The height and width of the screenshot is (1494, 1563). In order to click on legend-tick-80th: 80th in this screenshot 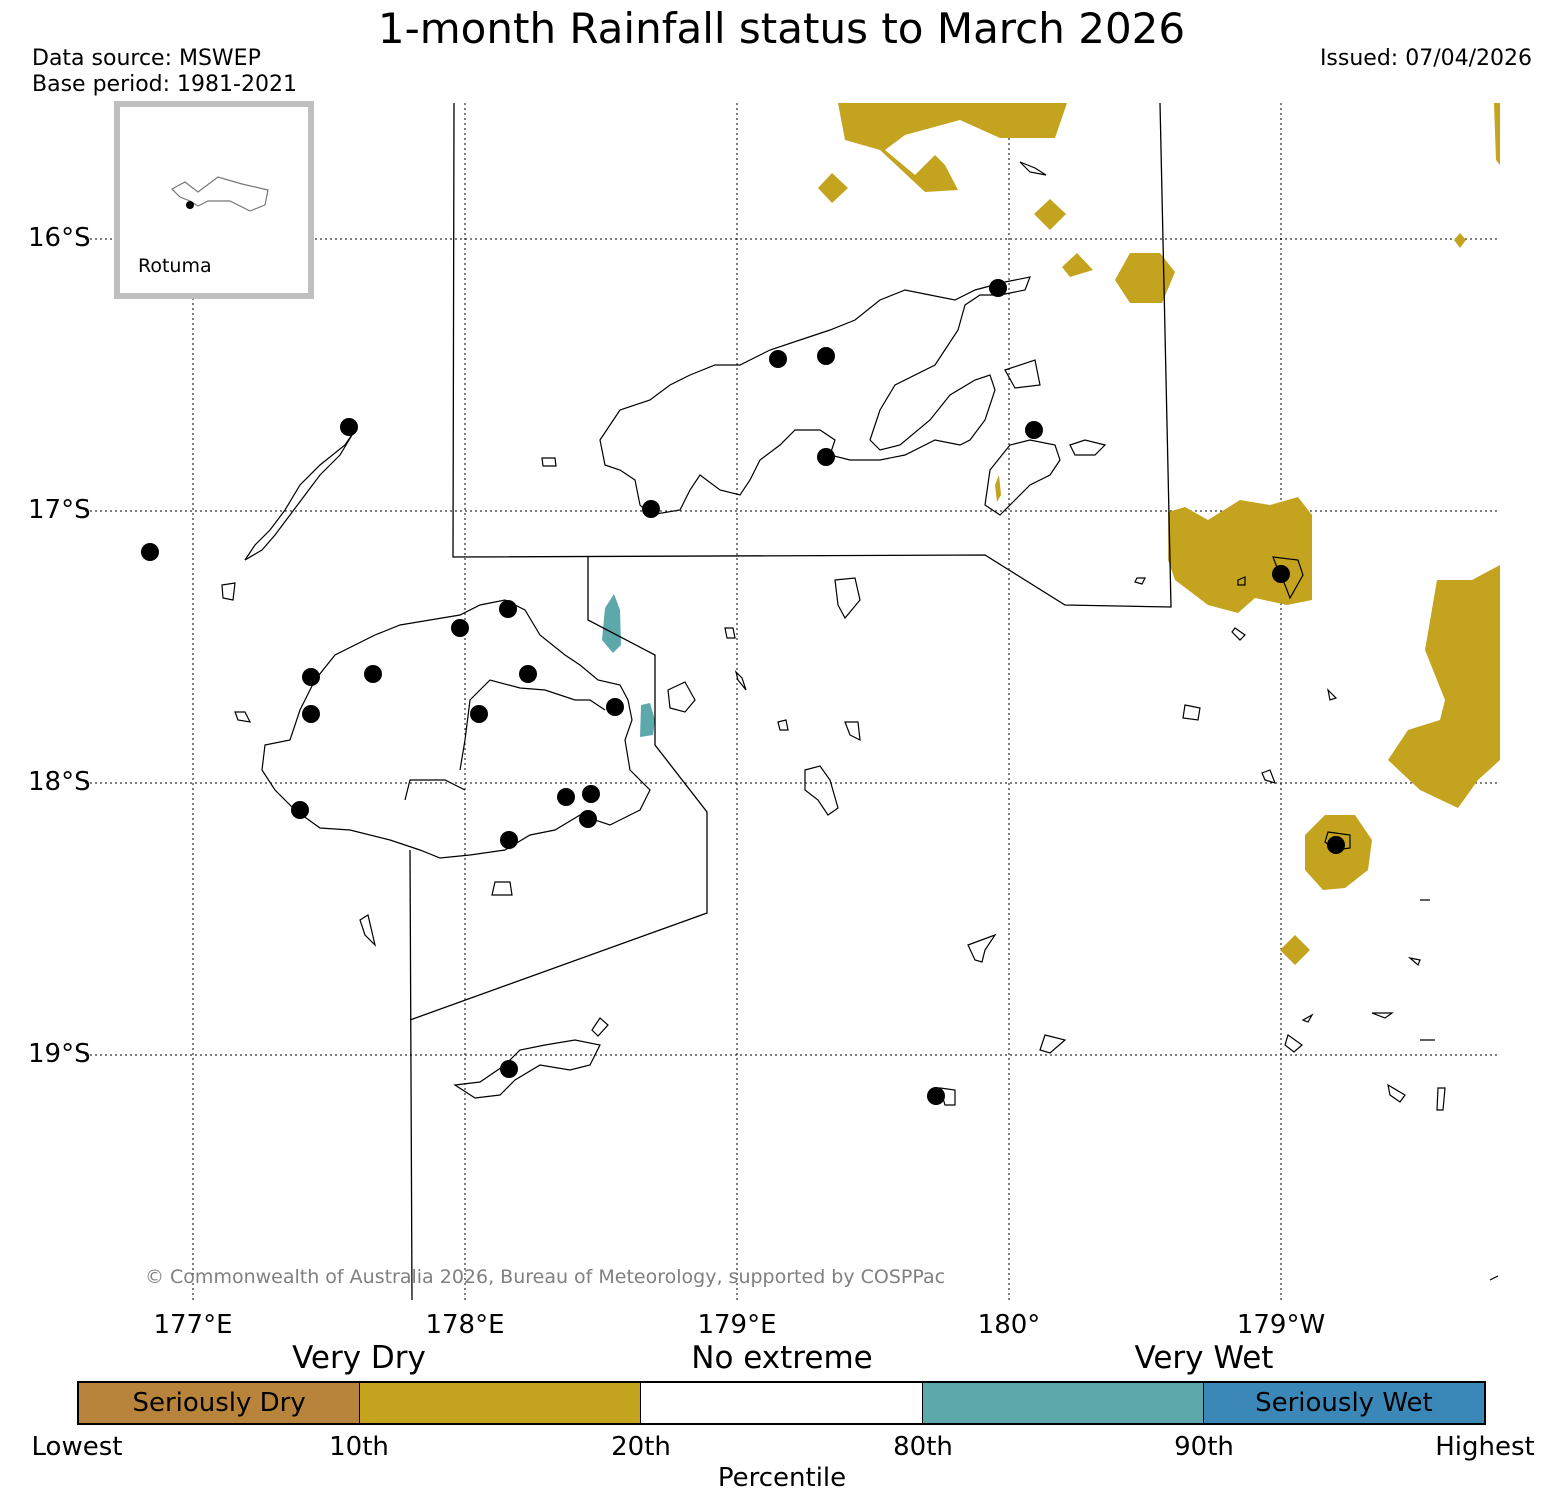, I will do `click(923, 1447)`.